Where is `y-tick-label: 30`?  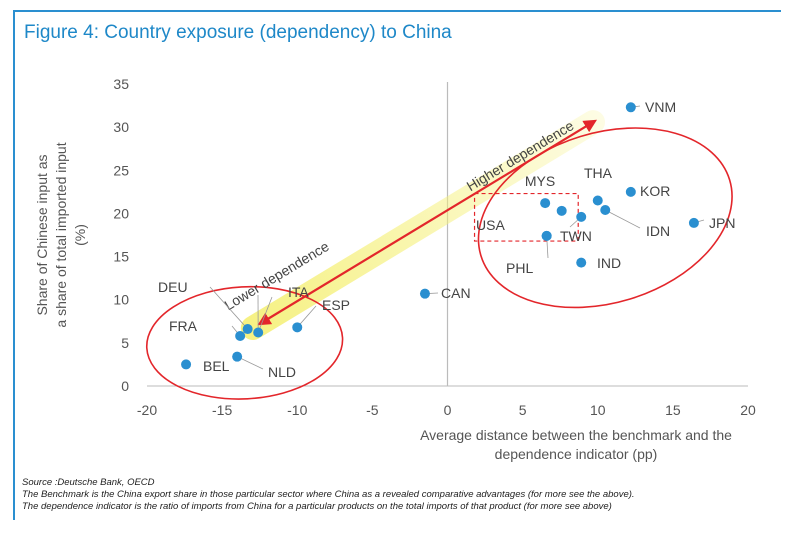
y-tick-label: 30 is located at coordinates (121, 127).